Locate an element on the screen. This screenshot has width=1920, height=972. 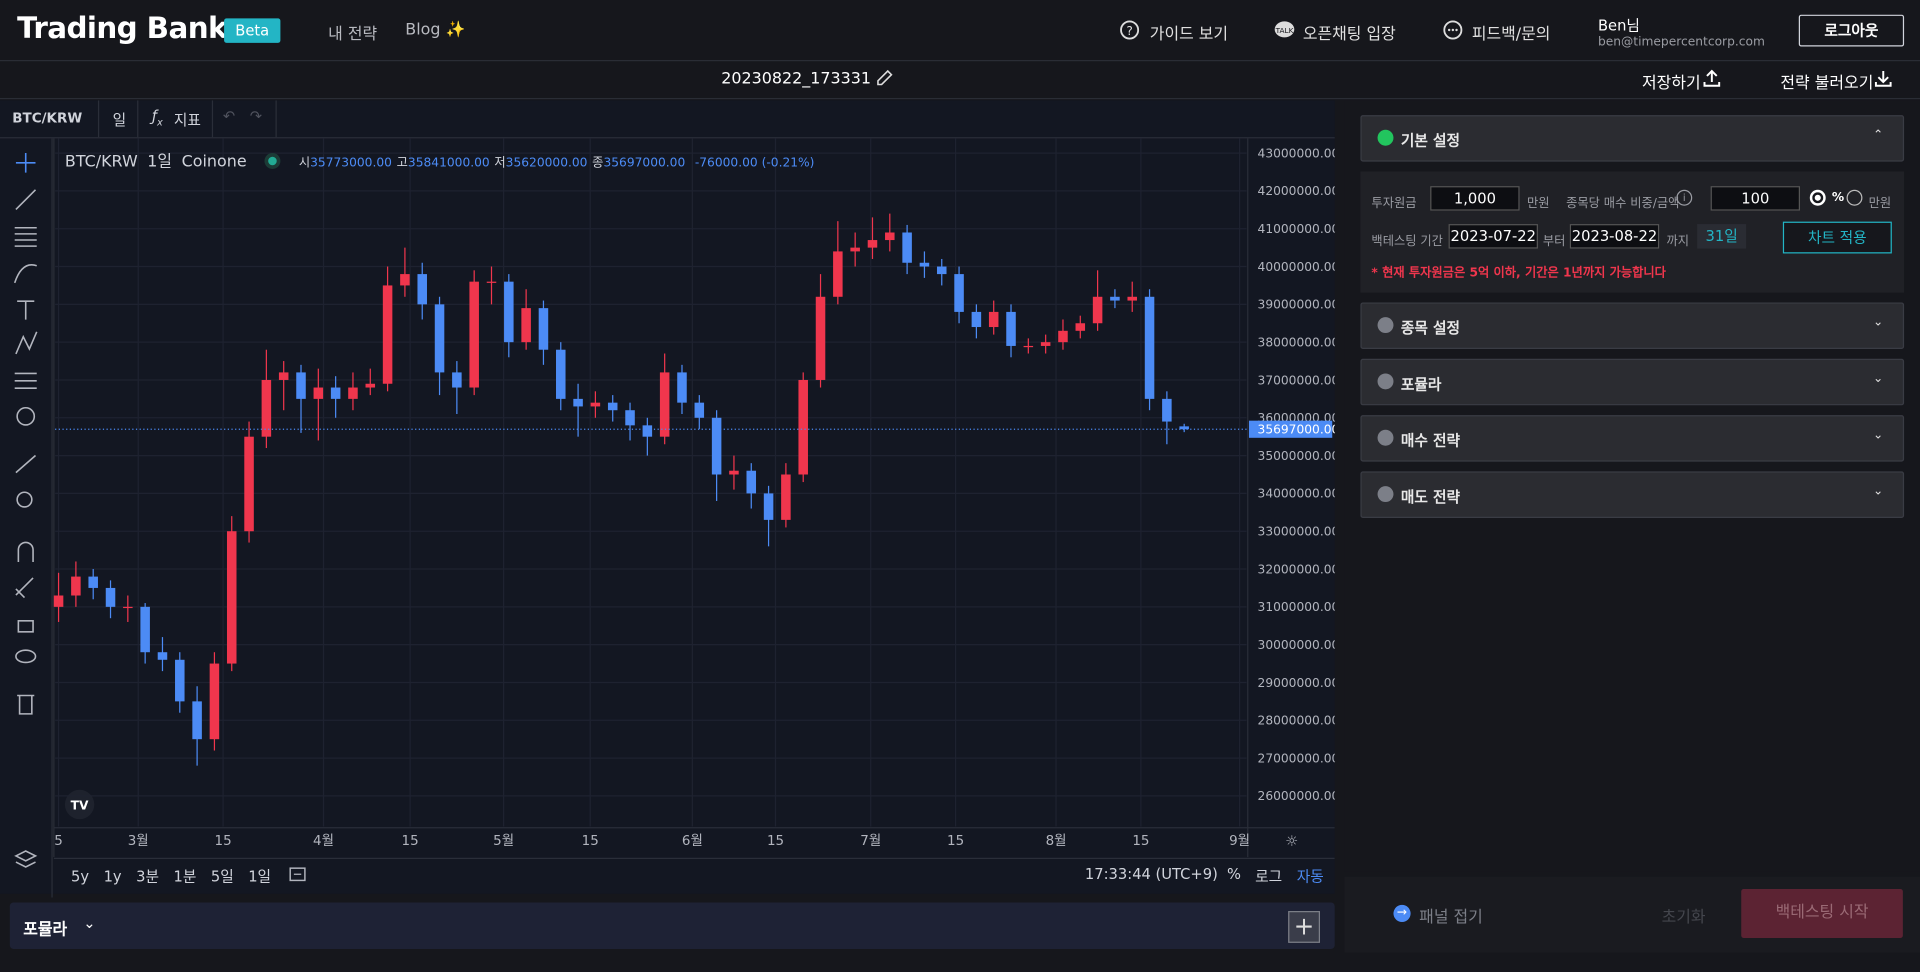
reset-button: 초기화 is located at coordinates (1683, 917).